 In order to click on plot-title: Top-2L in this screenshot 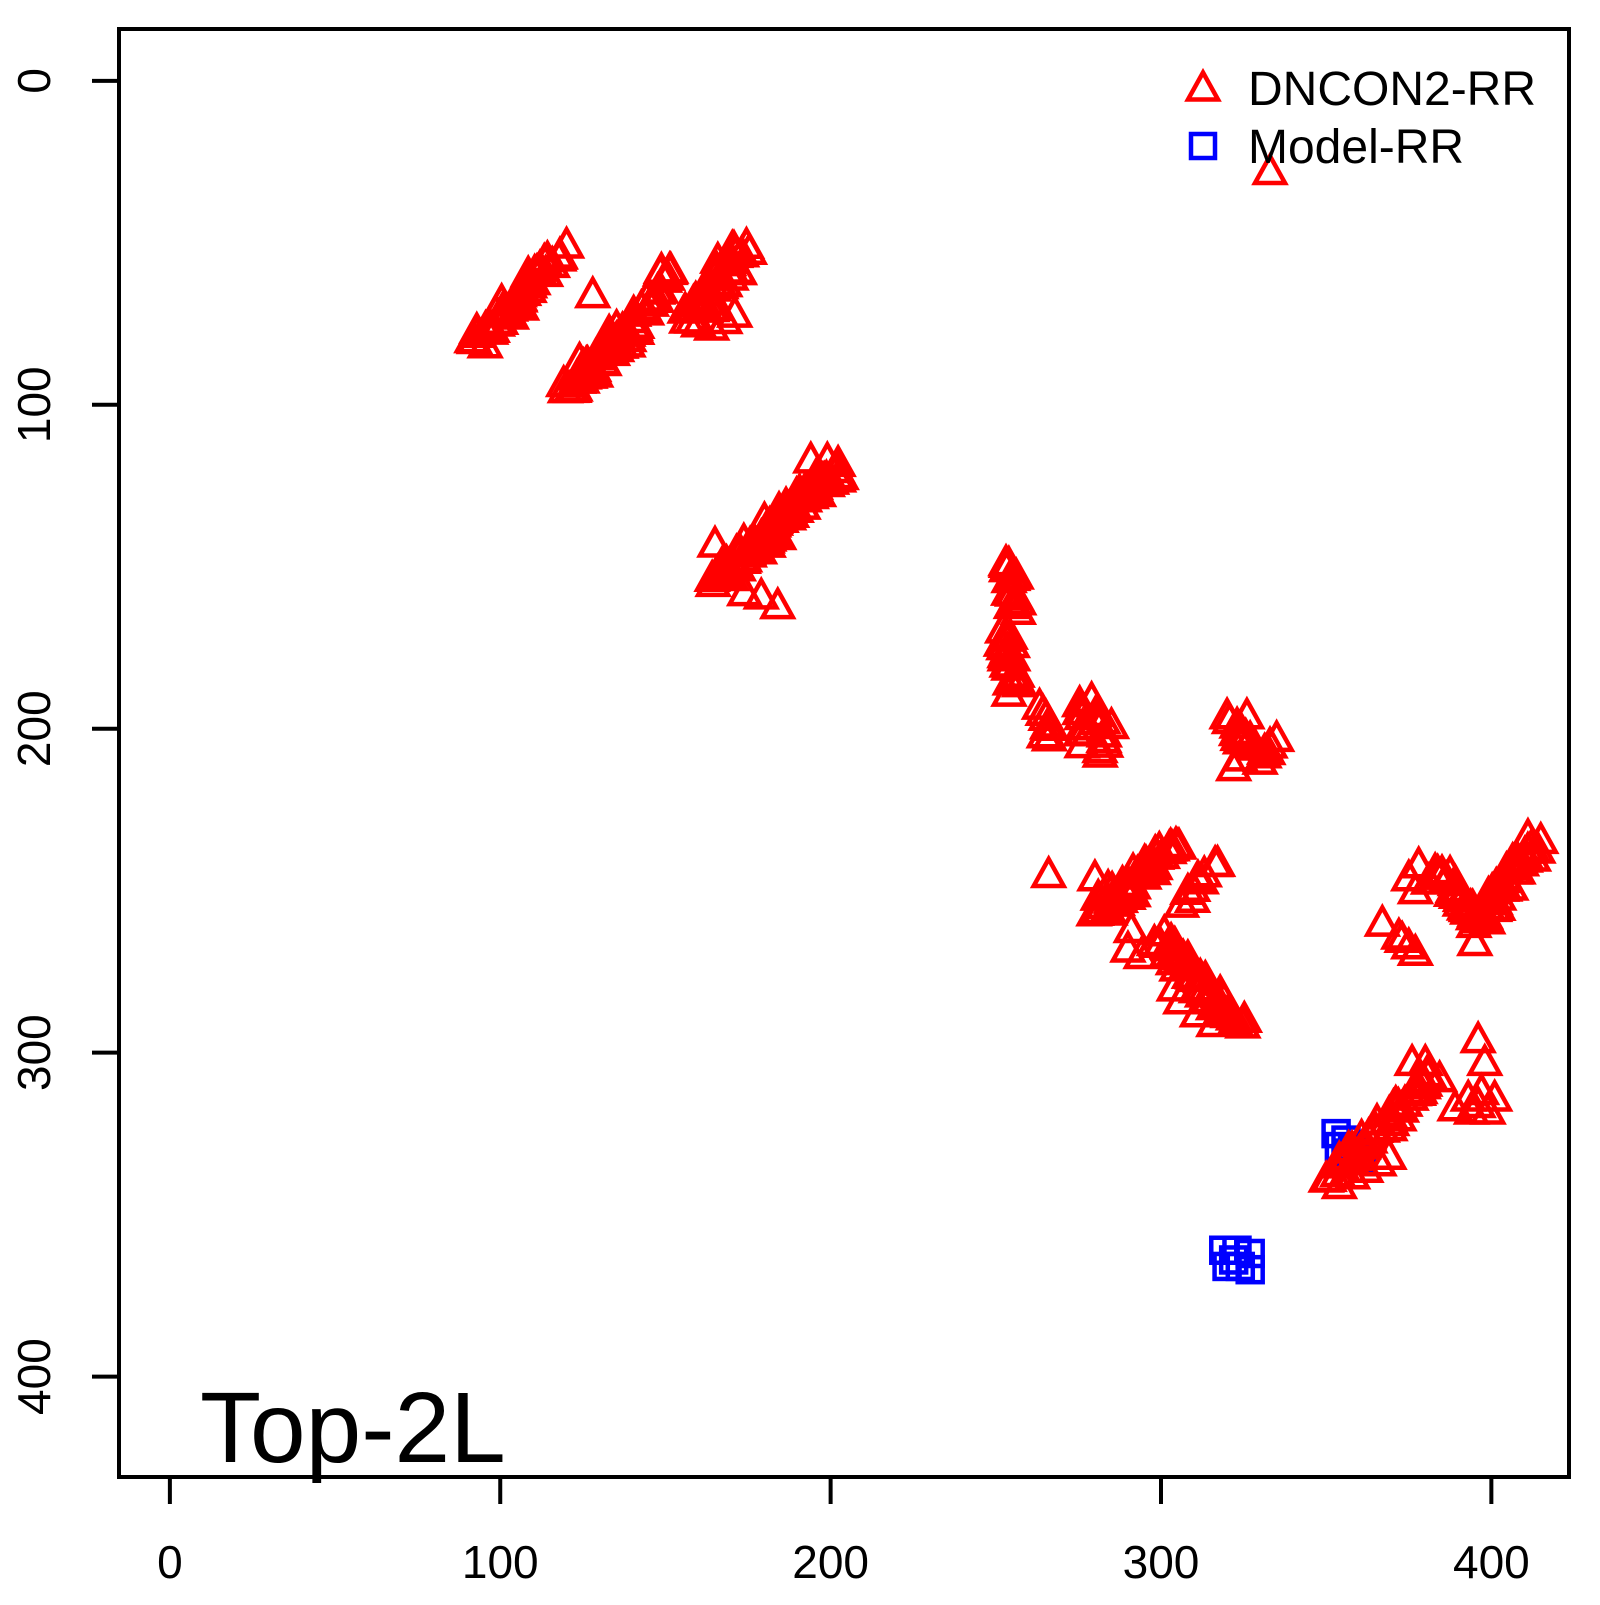, I will do `click(353, 1428)`.